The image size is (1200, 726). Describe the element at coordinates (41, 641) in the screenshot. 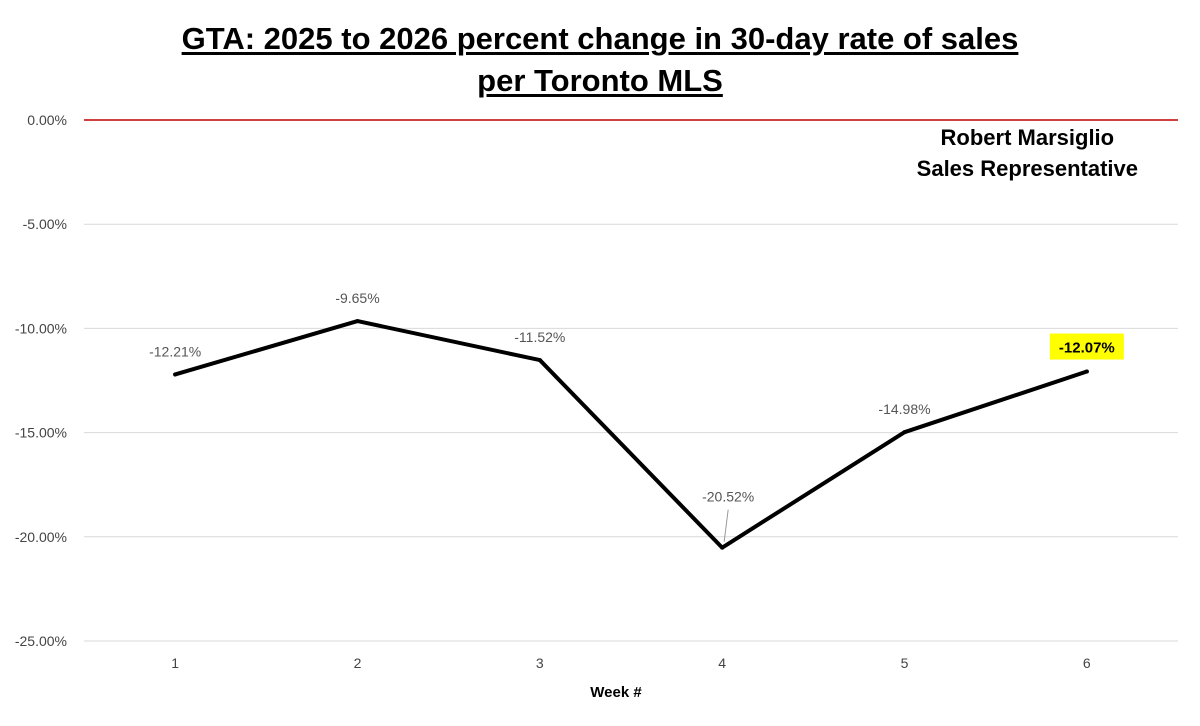

I see `y-tick-label: -25.00%` at that location.